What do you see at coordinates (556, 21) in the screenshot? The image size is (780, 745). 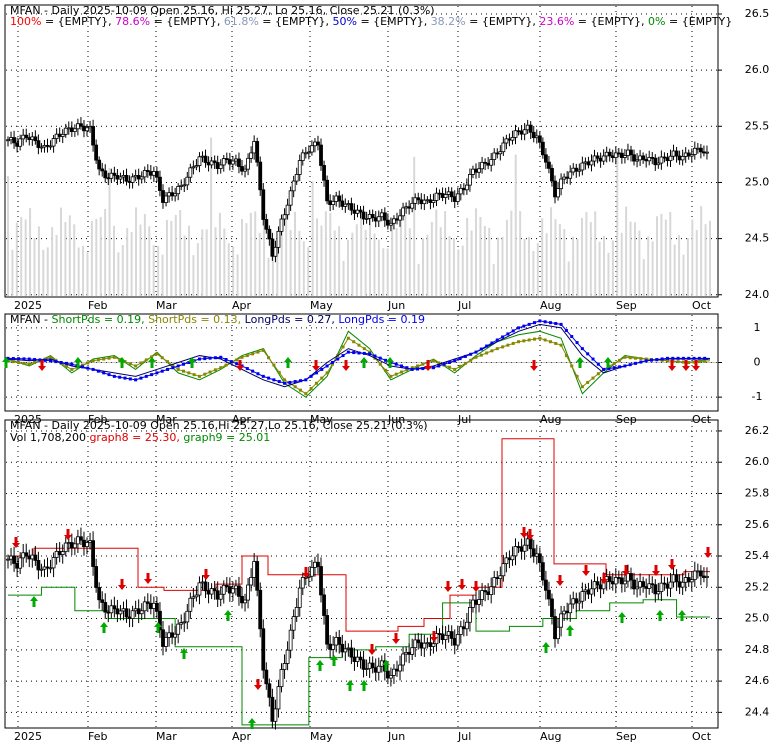 I see `legend-label: 23.6%` at bounding box center [556, 21].